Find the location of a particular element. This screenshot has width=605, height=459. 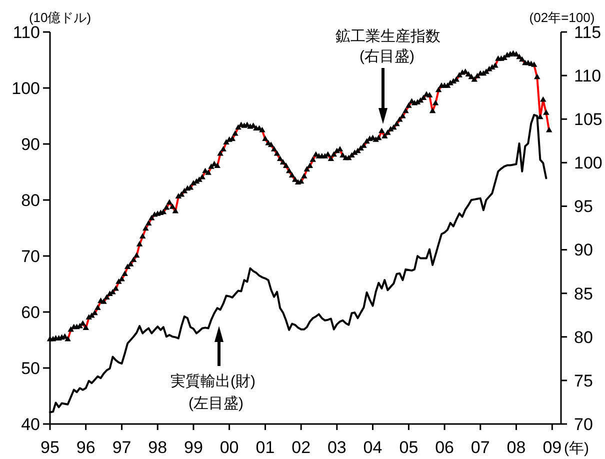

x-tick-label: 97 is located at coordinates (122, 447).